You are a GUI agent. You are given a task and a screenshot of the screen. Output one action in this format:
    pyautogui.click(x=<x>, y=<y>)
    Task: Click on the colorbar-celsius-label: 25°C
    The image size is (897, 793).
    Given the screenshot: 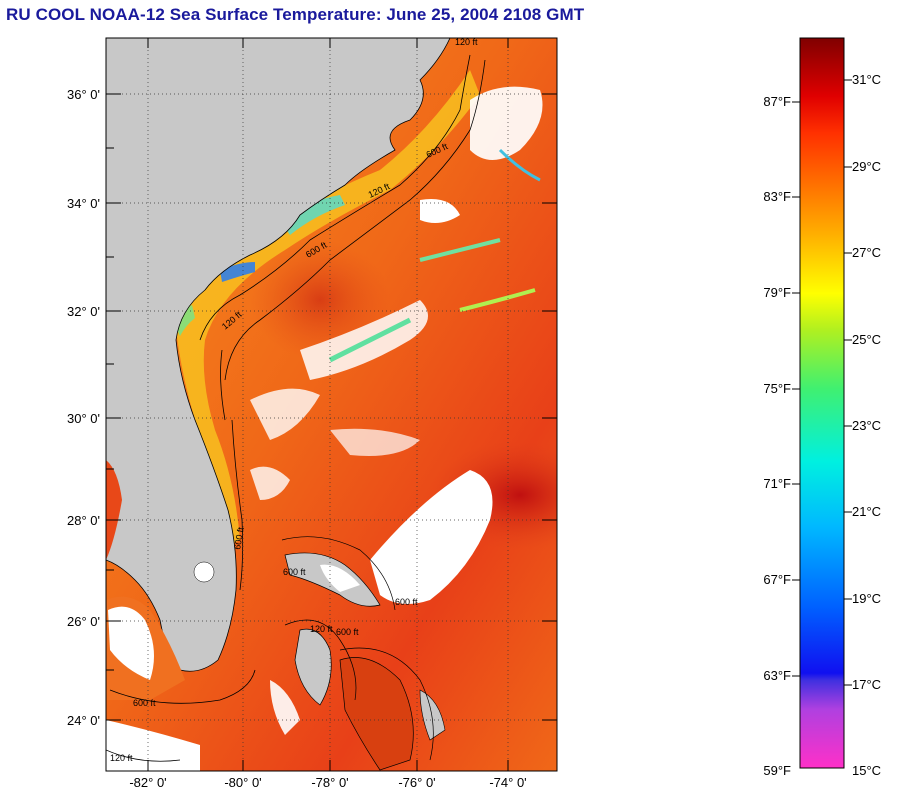 What is the action you would take?
    pyautogui.click(x=866, y=339)
    